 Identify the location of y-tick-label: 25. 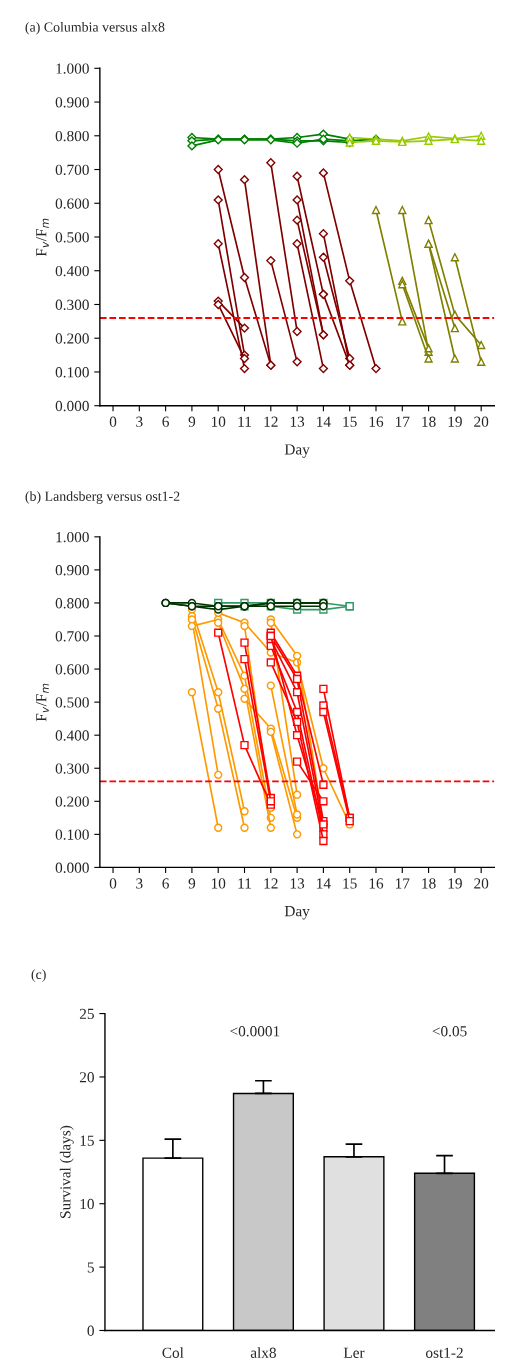
(86, 1014).